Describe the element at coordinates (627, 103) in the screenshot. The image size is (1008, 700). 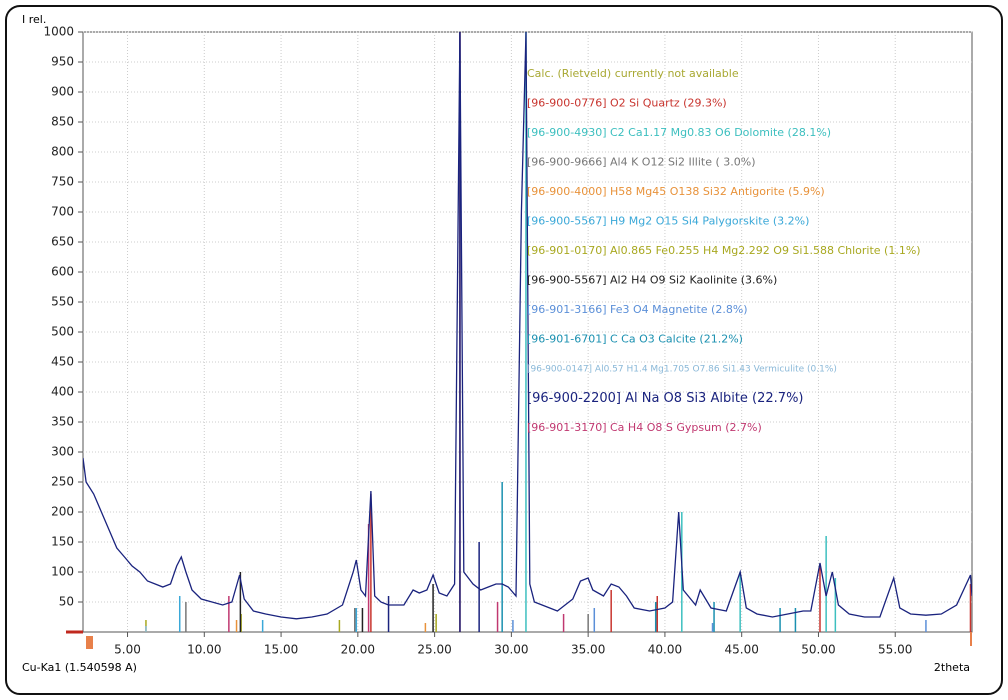
I see `legend-entry: [96-900-0776] O2 Si Quartz (29.3%)` at that location.